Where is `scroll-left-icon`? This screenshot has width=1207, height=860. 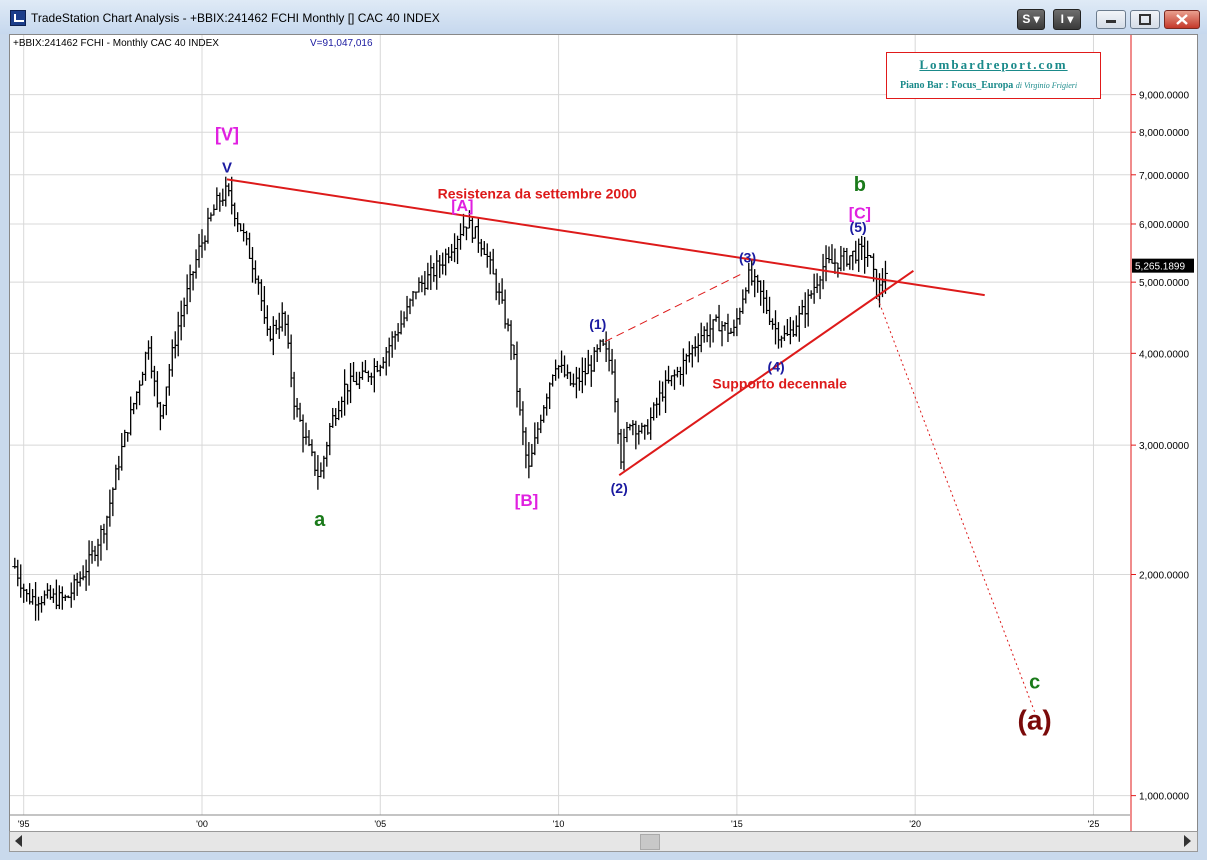
scroll-left-icon is located at coordinates (18, 841).